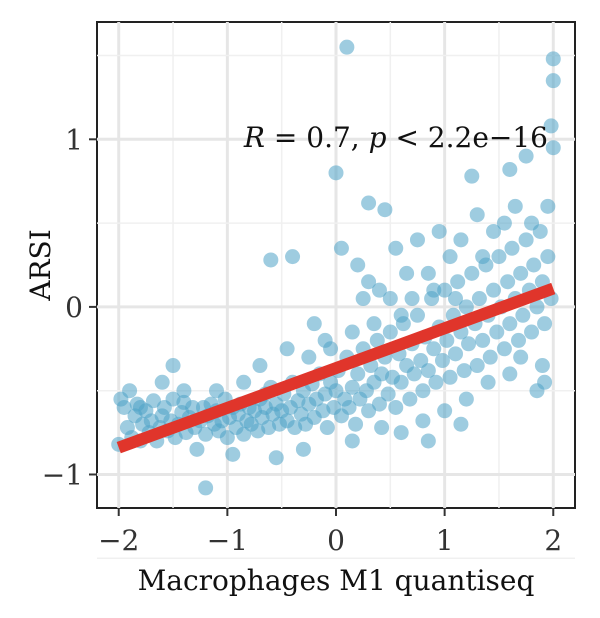  What do you see at coordinates (445, 540) in the screenshot?
I see `x-tick-label: 1` at bounding box center [445, 540].